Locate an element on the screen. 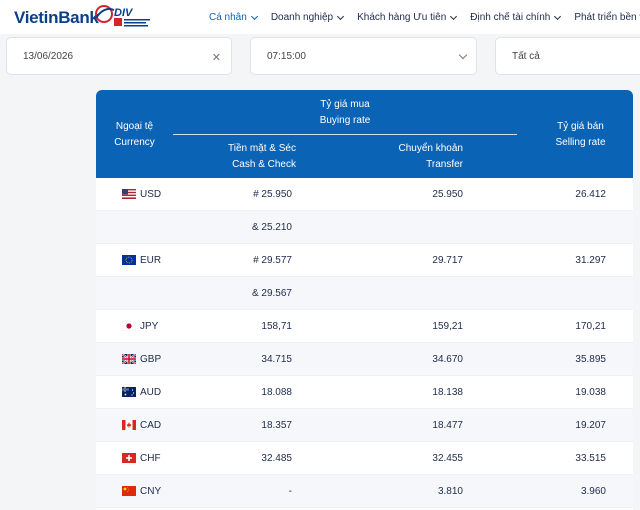 This screenshot has width=640, height=510. selling-rate: 33.515 is located at coordinates (590, 458).